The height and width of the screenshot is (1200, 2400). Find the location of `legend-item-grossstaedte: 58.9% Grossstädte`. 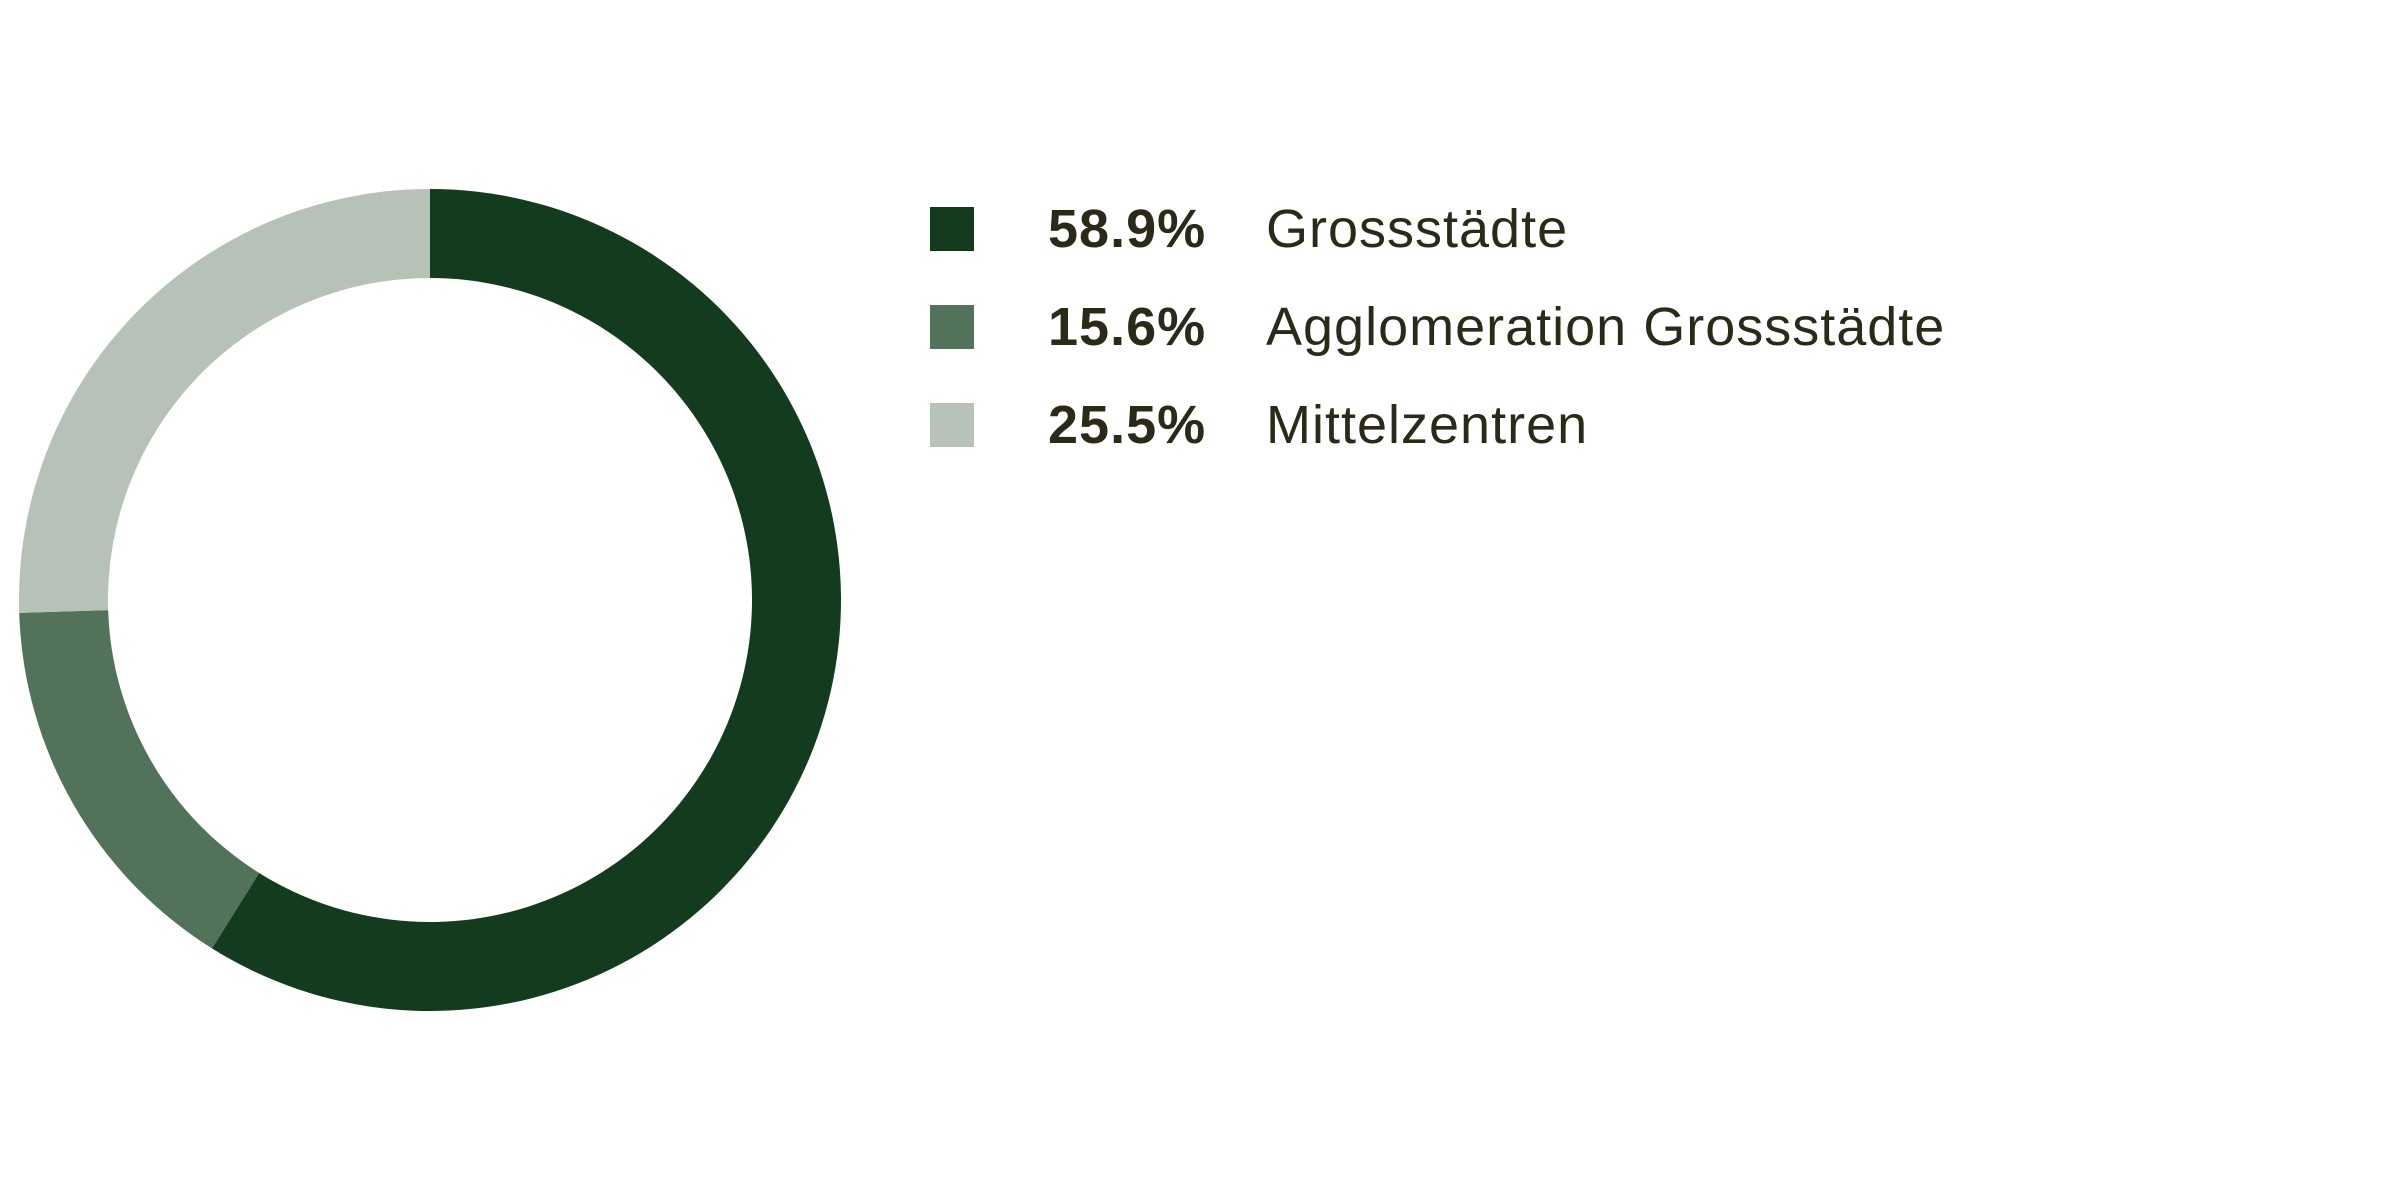

legend-item-grossstaedte: 58.9% Grossstädte is located at coordinates (1630, 229).